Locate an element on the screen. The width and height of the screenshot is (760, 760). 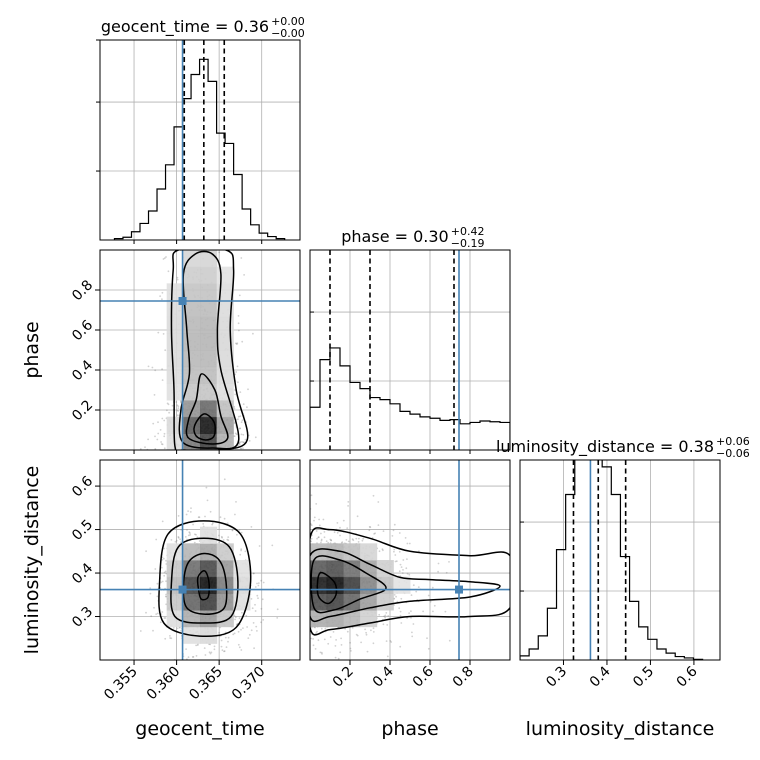
x-tick-label: 0.2 is located at coordinates (343, 677).